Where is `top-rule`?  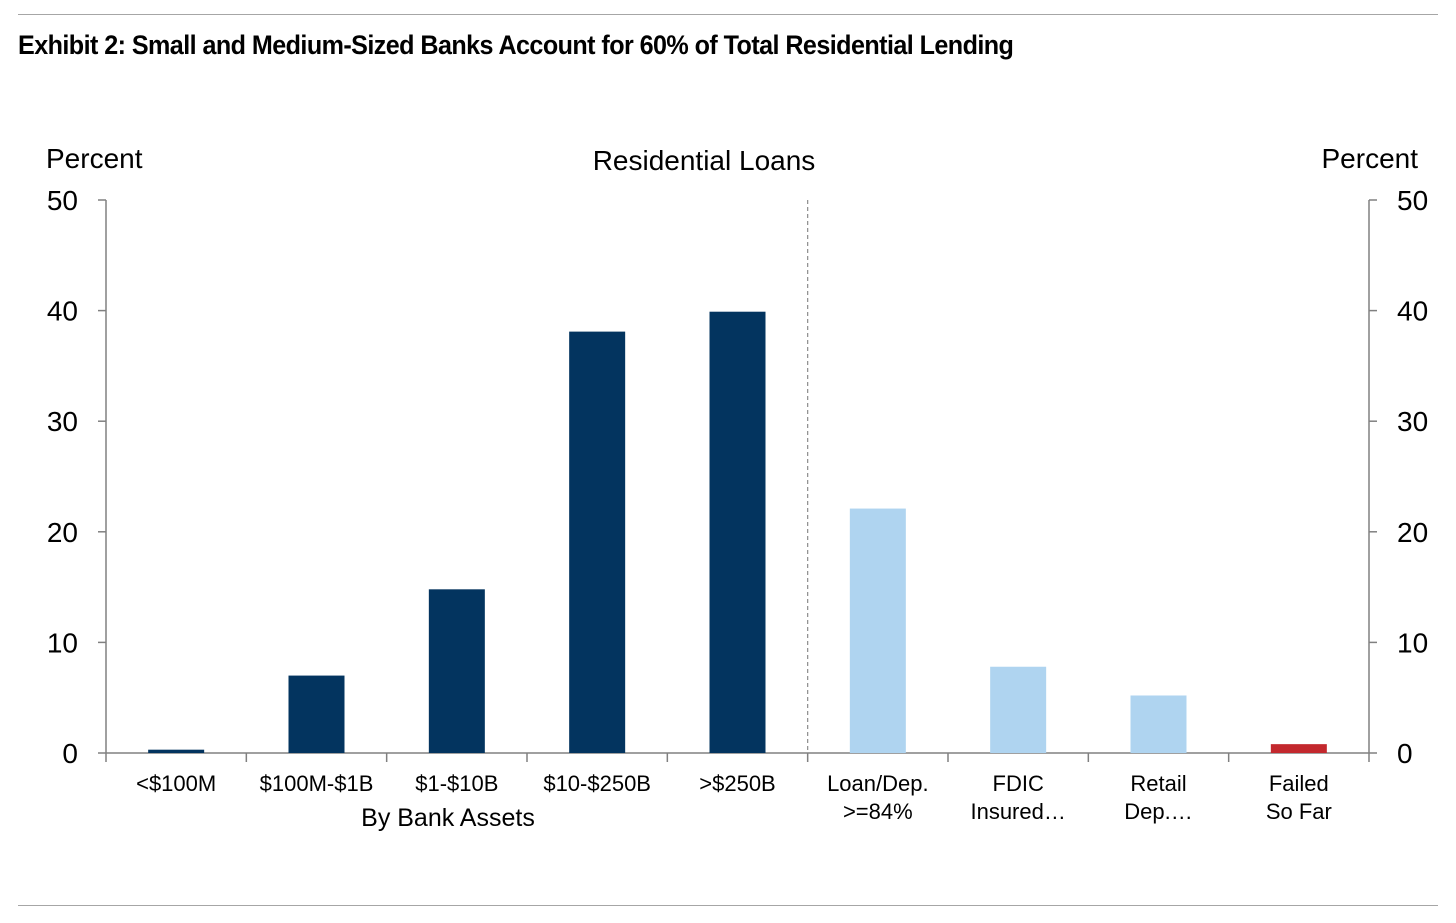
top-rule is located at coordinates (728, 14).